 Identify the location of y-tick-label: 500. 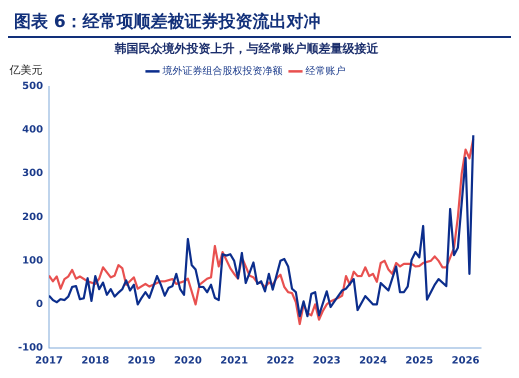
(33, 86).